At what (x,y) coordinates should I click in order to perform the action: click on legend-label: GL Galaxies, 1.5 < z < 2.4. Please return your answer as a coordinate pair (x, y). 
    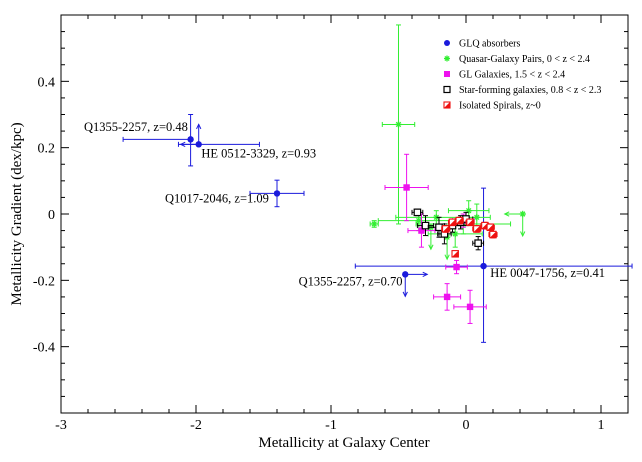
    Looking at the image, I should click on (512, 75).